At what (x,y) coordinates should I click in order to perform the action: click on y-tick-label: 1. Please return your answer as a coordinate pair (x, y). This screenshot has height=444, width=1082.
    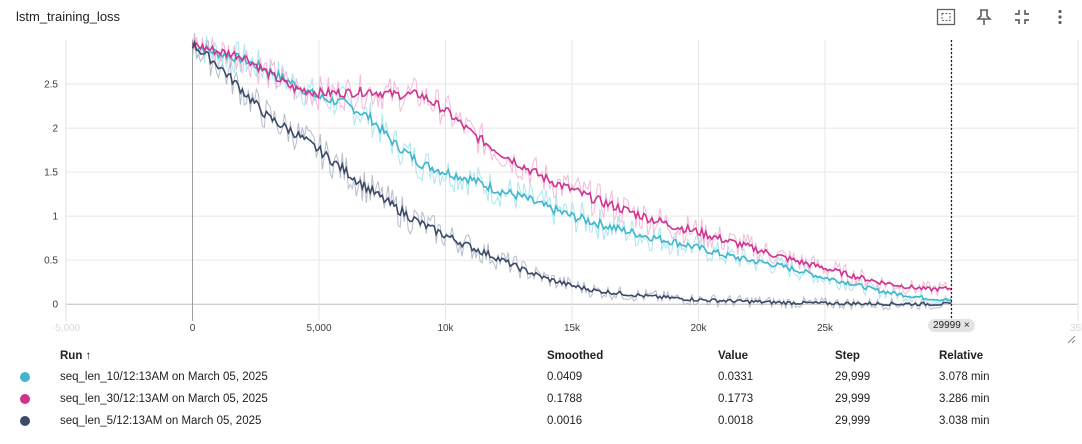
    Looking at the image, I should click on (55, 217).